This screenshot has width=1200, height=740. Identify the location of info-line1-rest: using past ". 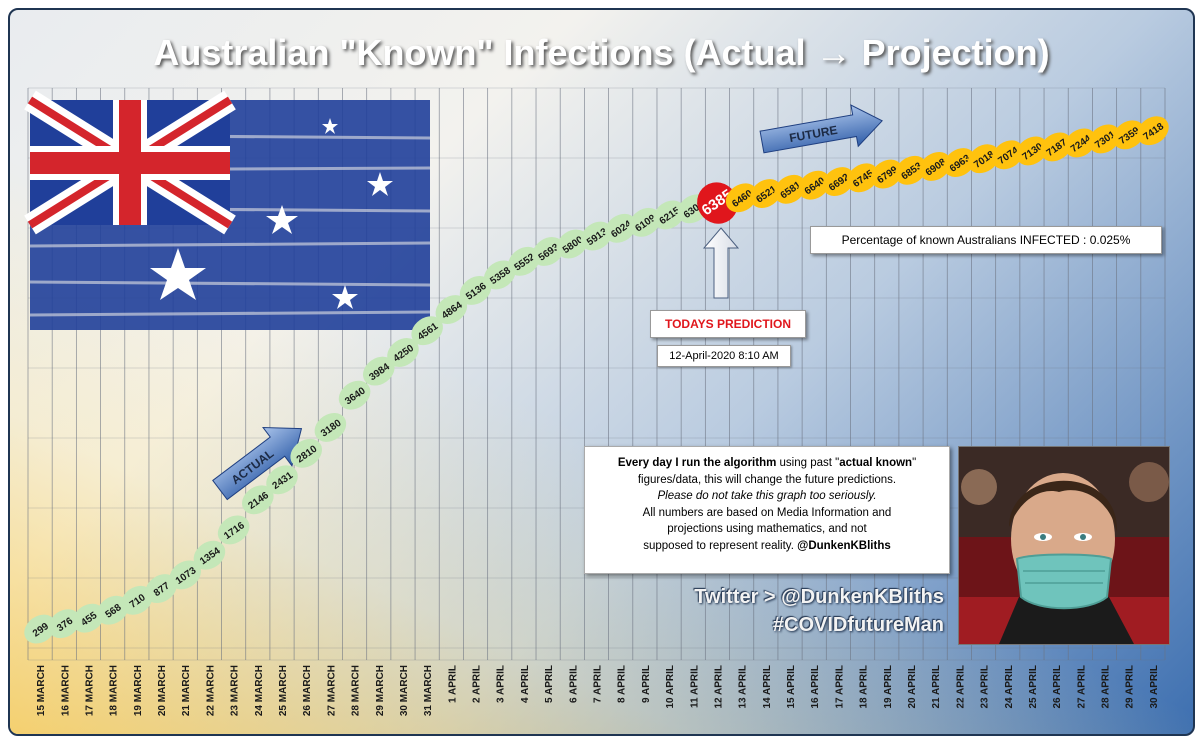
(808, 463).